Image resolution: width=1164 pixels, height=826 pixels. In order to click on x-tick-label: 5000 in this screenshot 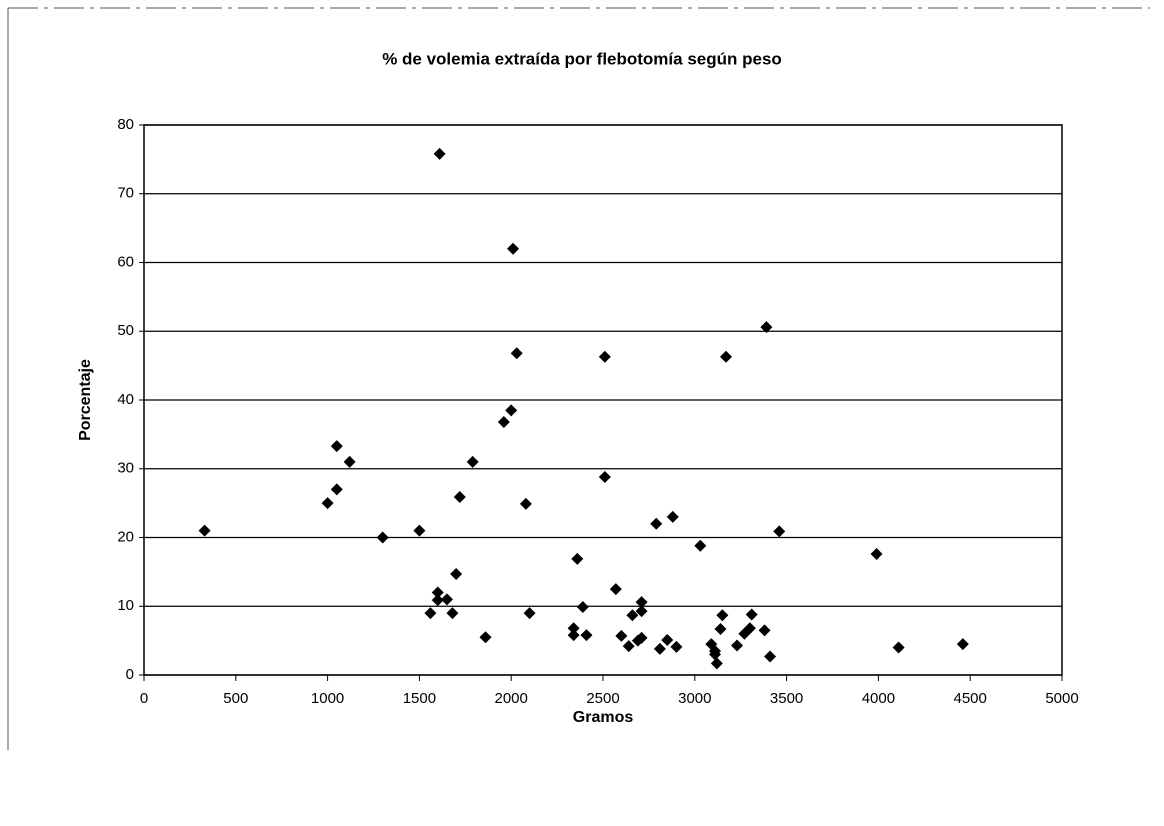, I will do `click(1061, 698)`.